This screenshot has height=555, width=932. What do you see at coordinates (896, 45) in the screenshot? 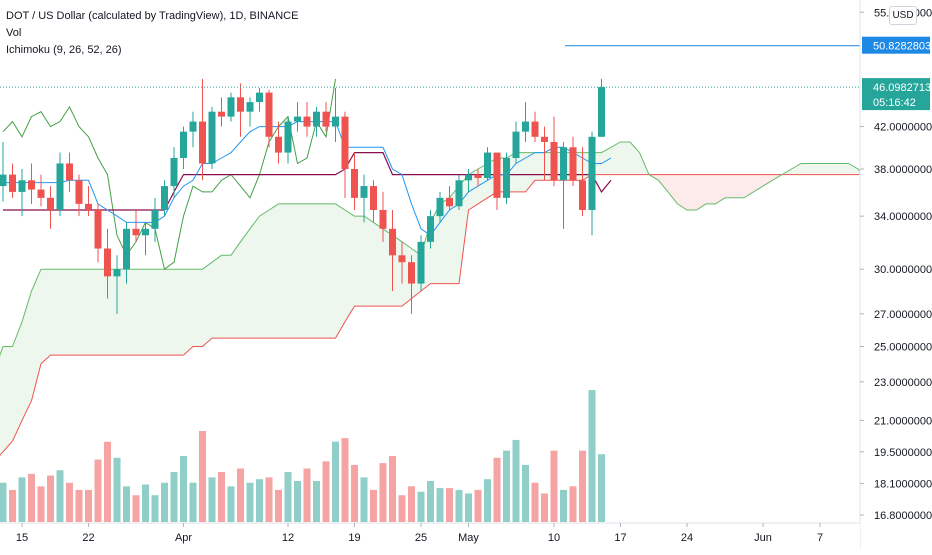
I see `alert-price-badge` at bounding box center [896, 45].